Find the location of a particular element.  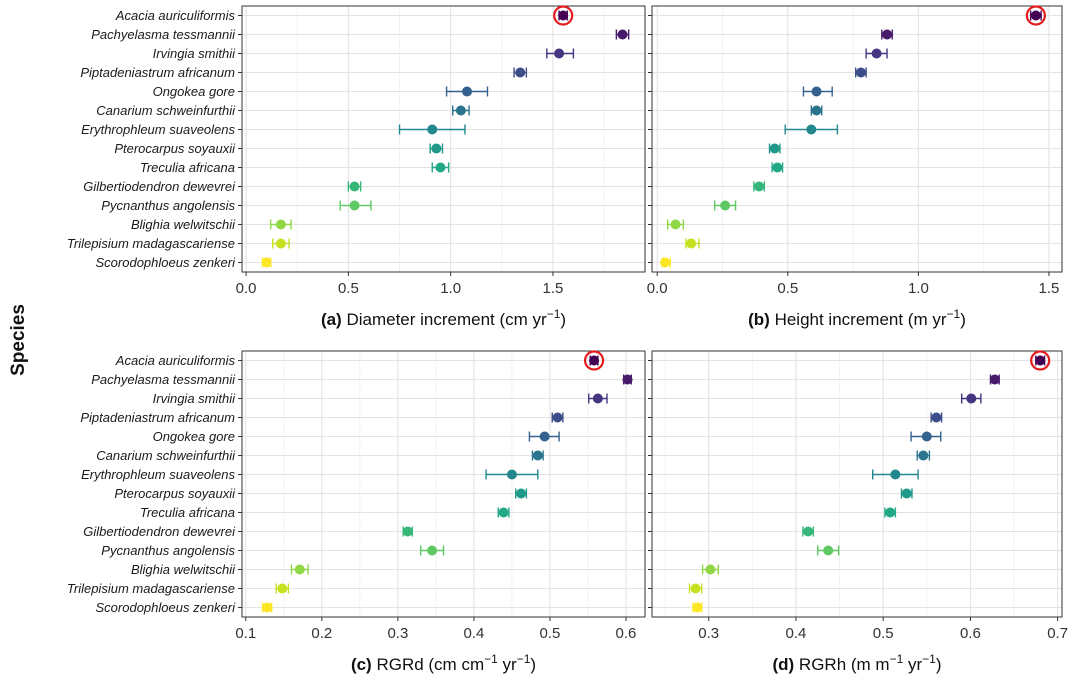

highlight-ring is located at coordinates (594, 360).